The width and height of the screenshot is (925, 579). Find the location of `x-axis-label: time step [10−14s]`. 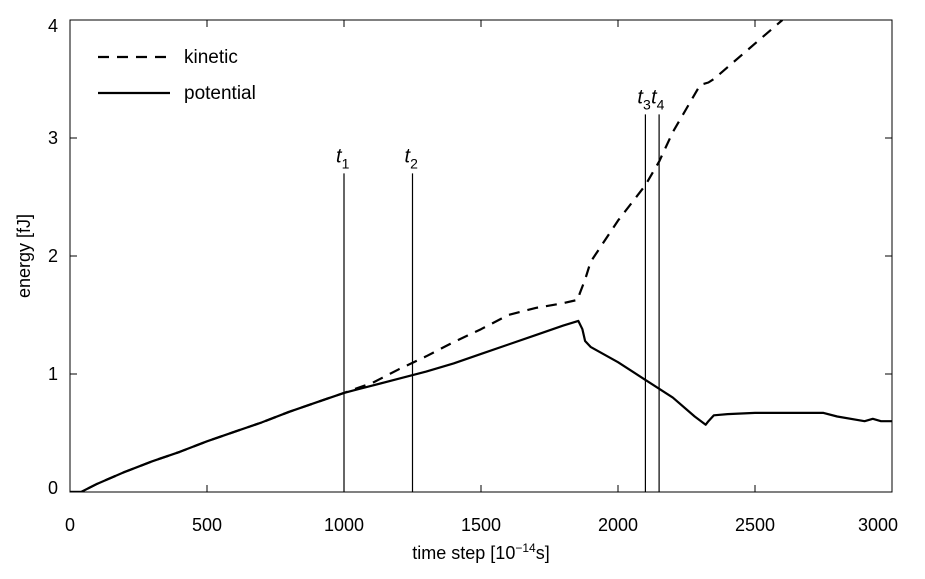

x-axis-label: time step [10−14s] is located at coordinates (480, 552).